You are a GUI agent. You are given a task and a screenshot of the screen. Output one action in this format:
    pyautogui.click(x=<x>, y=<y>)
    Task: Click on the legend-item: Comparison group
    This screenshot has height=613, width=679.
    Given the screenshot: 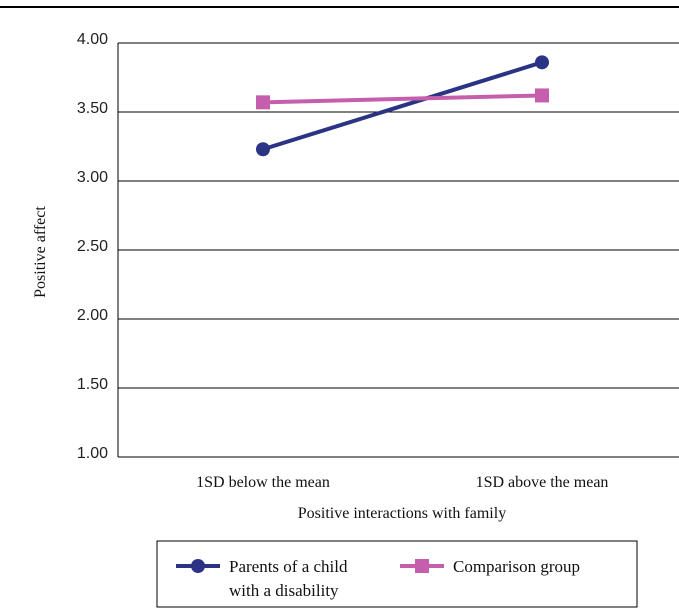 What is the action you would take?
    pyautogui.click(x=490, y=566)
    